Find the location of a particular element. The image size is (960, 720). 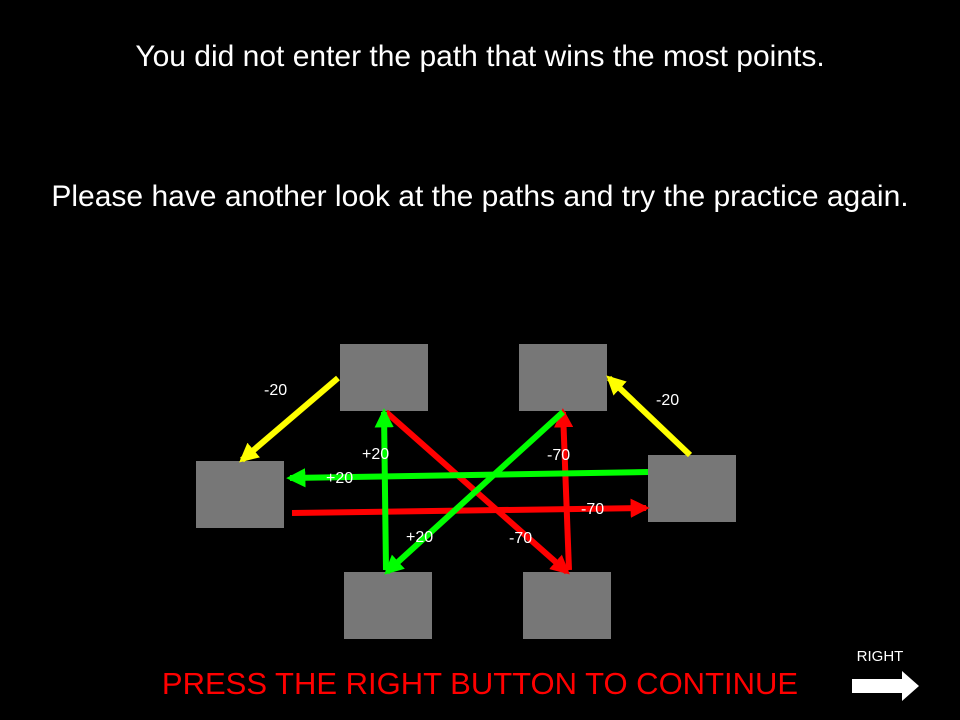

path-label-green-mid-right-to-mid-left: +20 is located at coordinates (339, 478).